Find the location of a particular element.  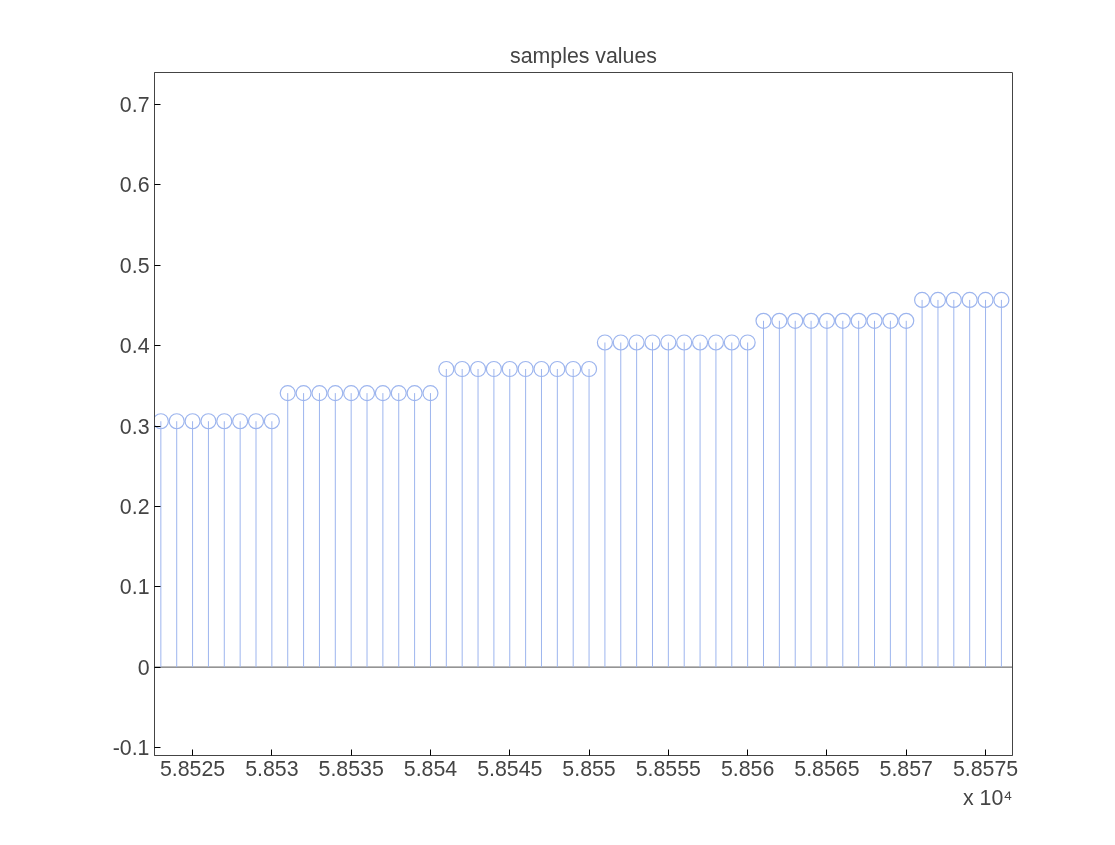

x-tick-label: 5.854 is located at coordinates (430, 768).